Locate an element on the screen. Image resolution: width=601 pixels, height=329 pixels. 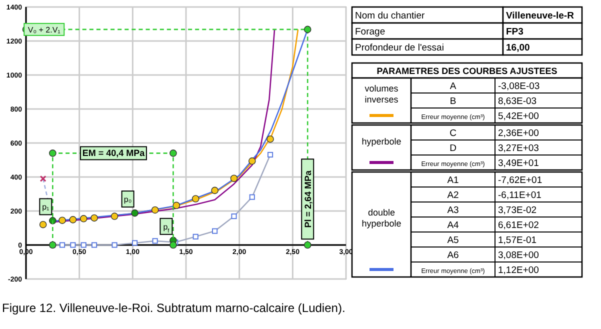
text: volumes inverses is located at coordinates (381, 94).